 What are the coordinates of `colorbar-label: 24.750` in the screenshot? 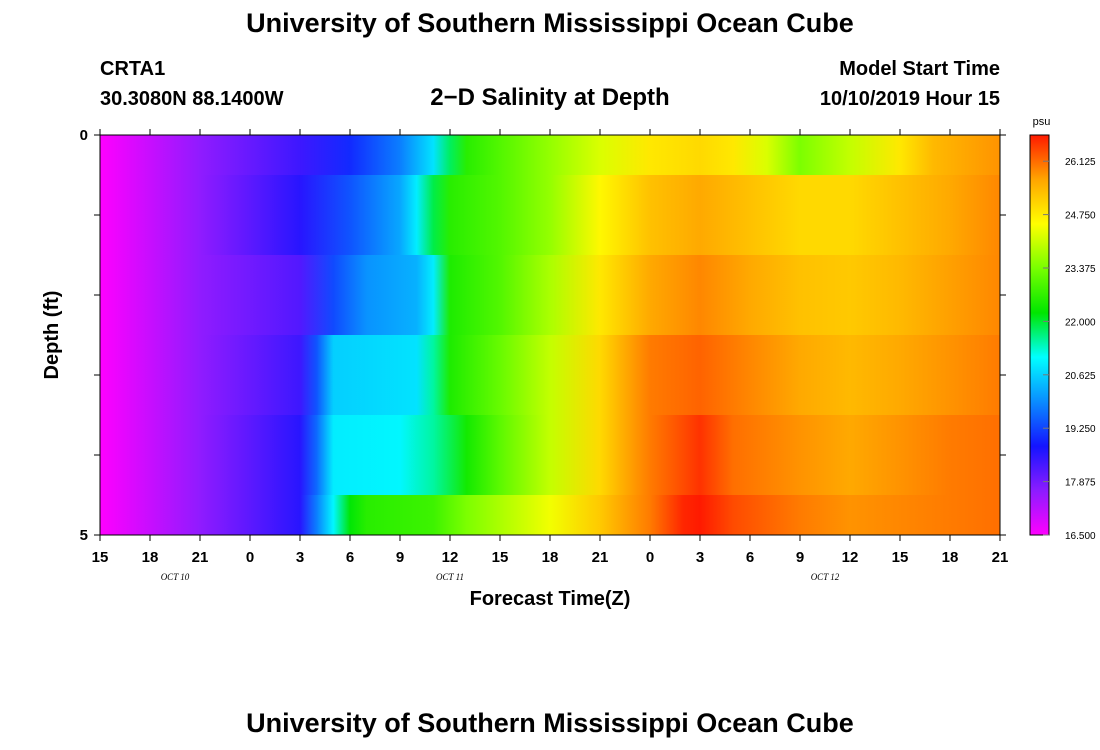 It's located at (1080, 216).